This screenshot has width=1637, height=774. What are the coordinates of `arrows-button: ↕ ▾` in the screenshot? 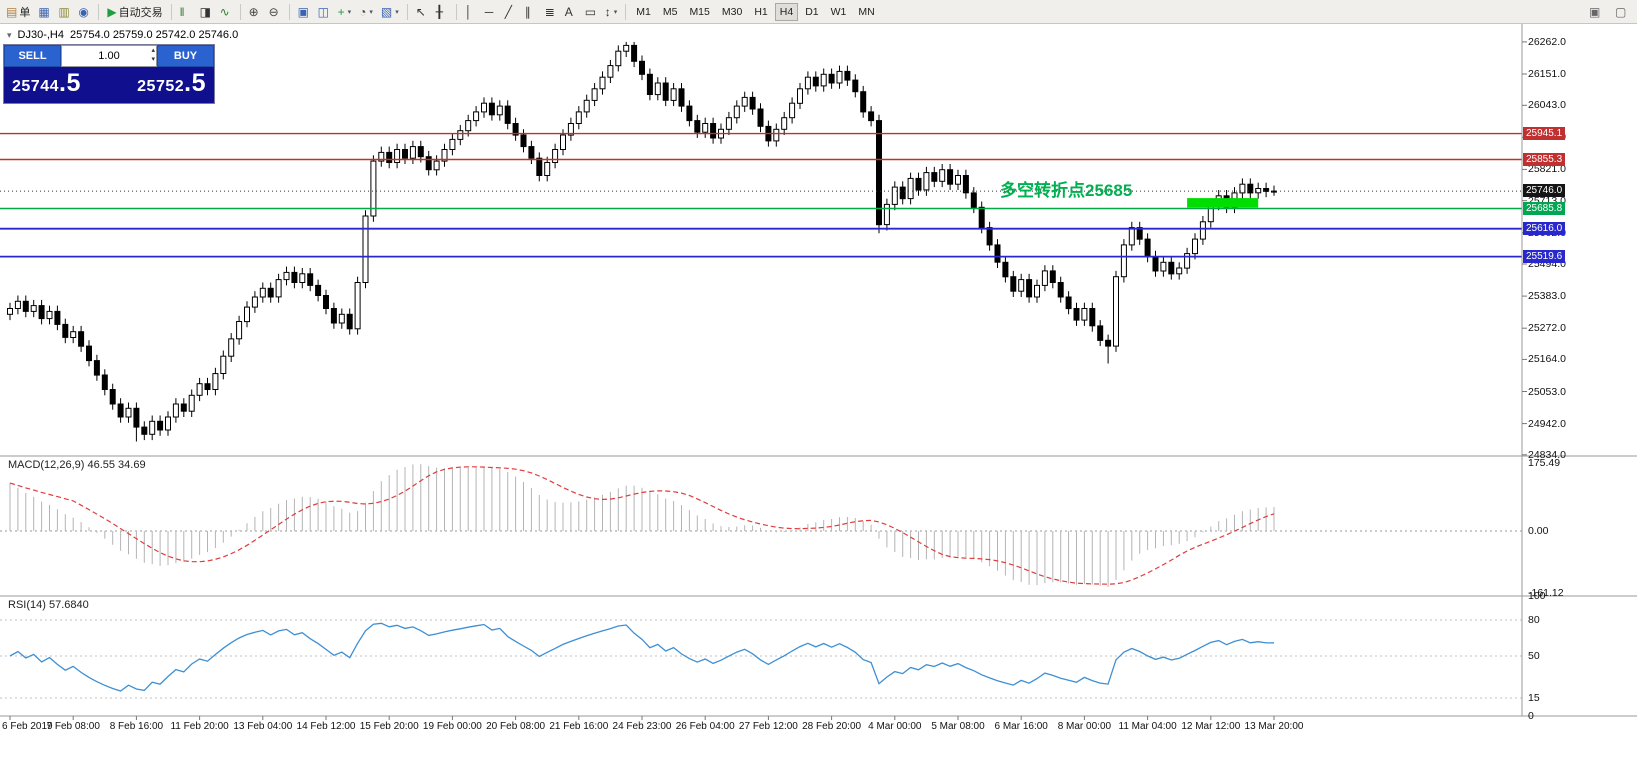 It's located at (611, 12).